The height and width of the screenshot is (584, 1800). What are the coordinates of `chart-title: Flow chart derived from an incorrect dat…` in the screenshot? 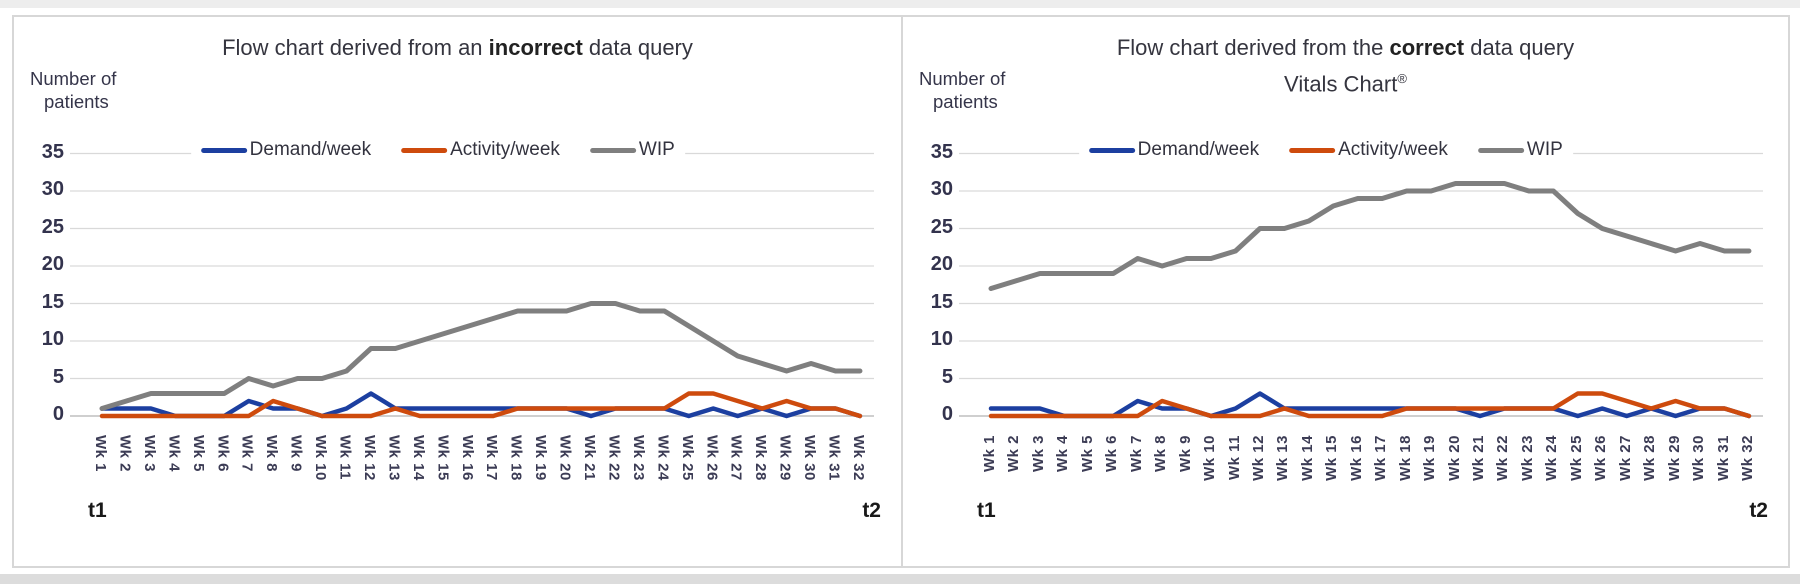 It's located at (457, 48).